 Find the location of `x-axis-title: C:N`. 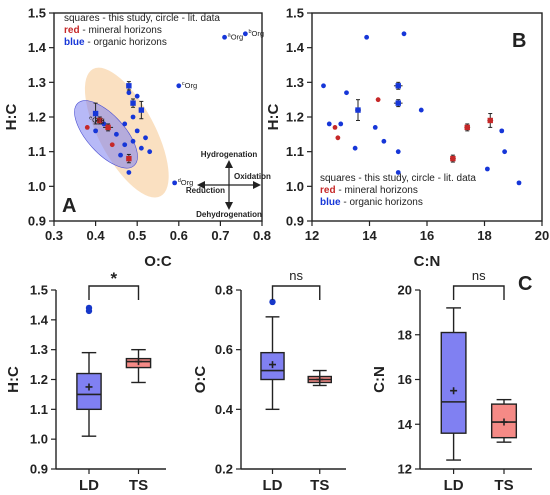

x-axis-title: C:N is located at coordinates (427, 261).